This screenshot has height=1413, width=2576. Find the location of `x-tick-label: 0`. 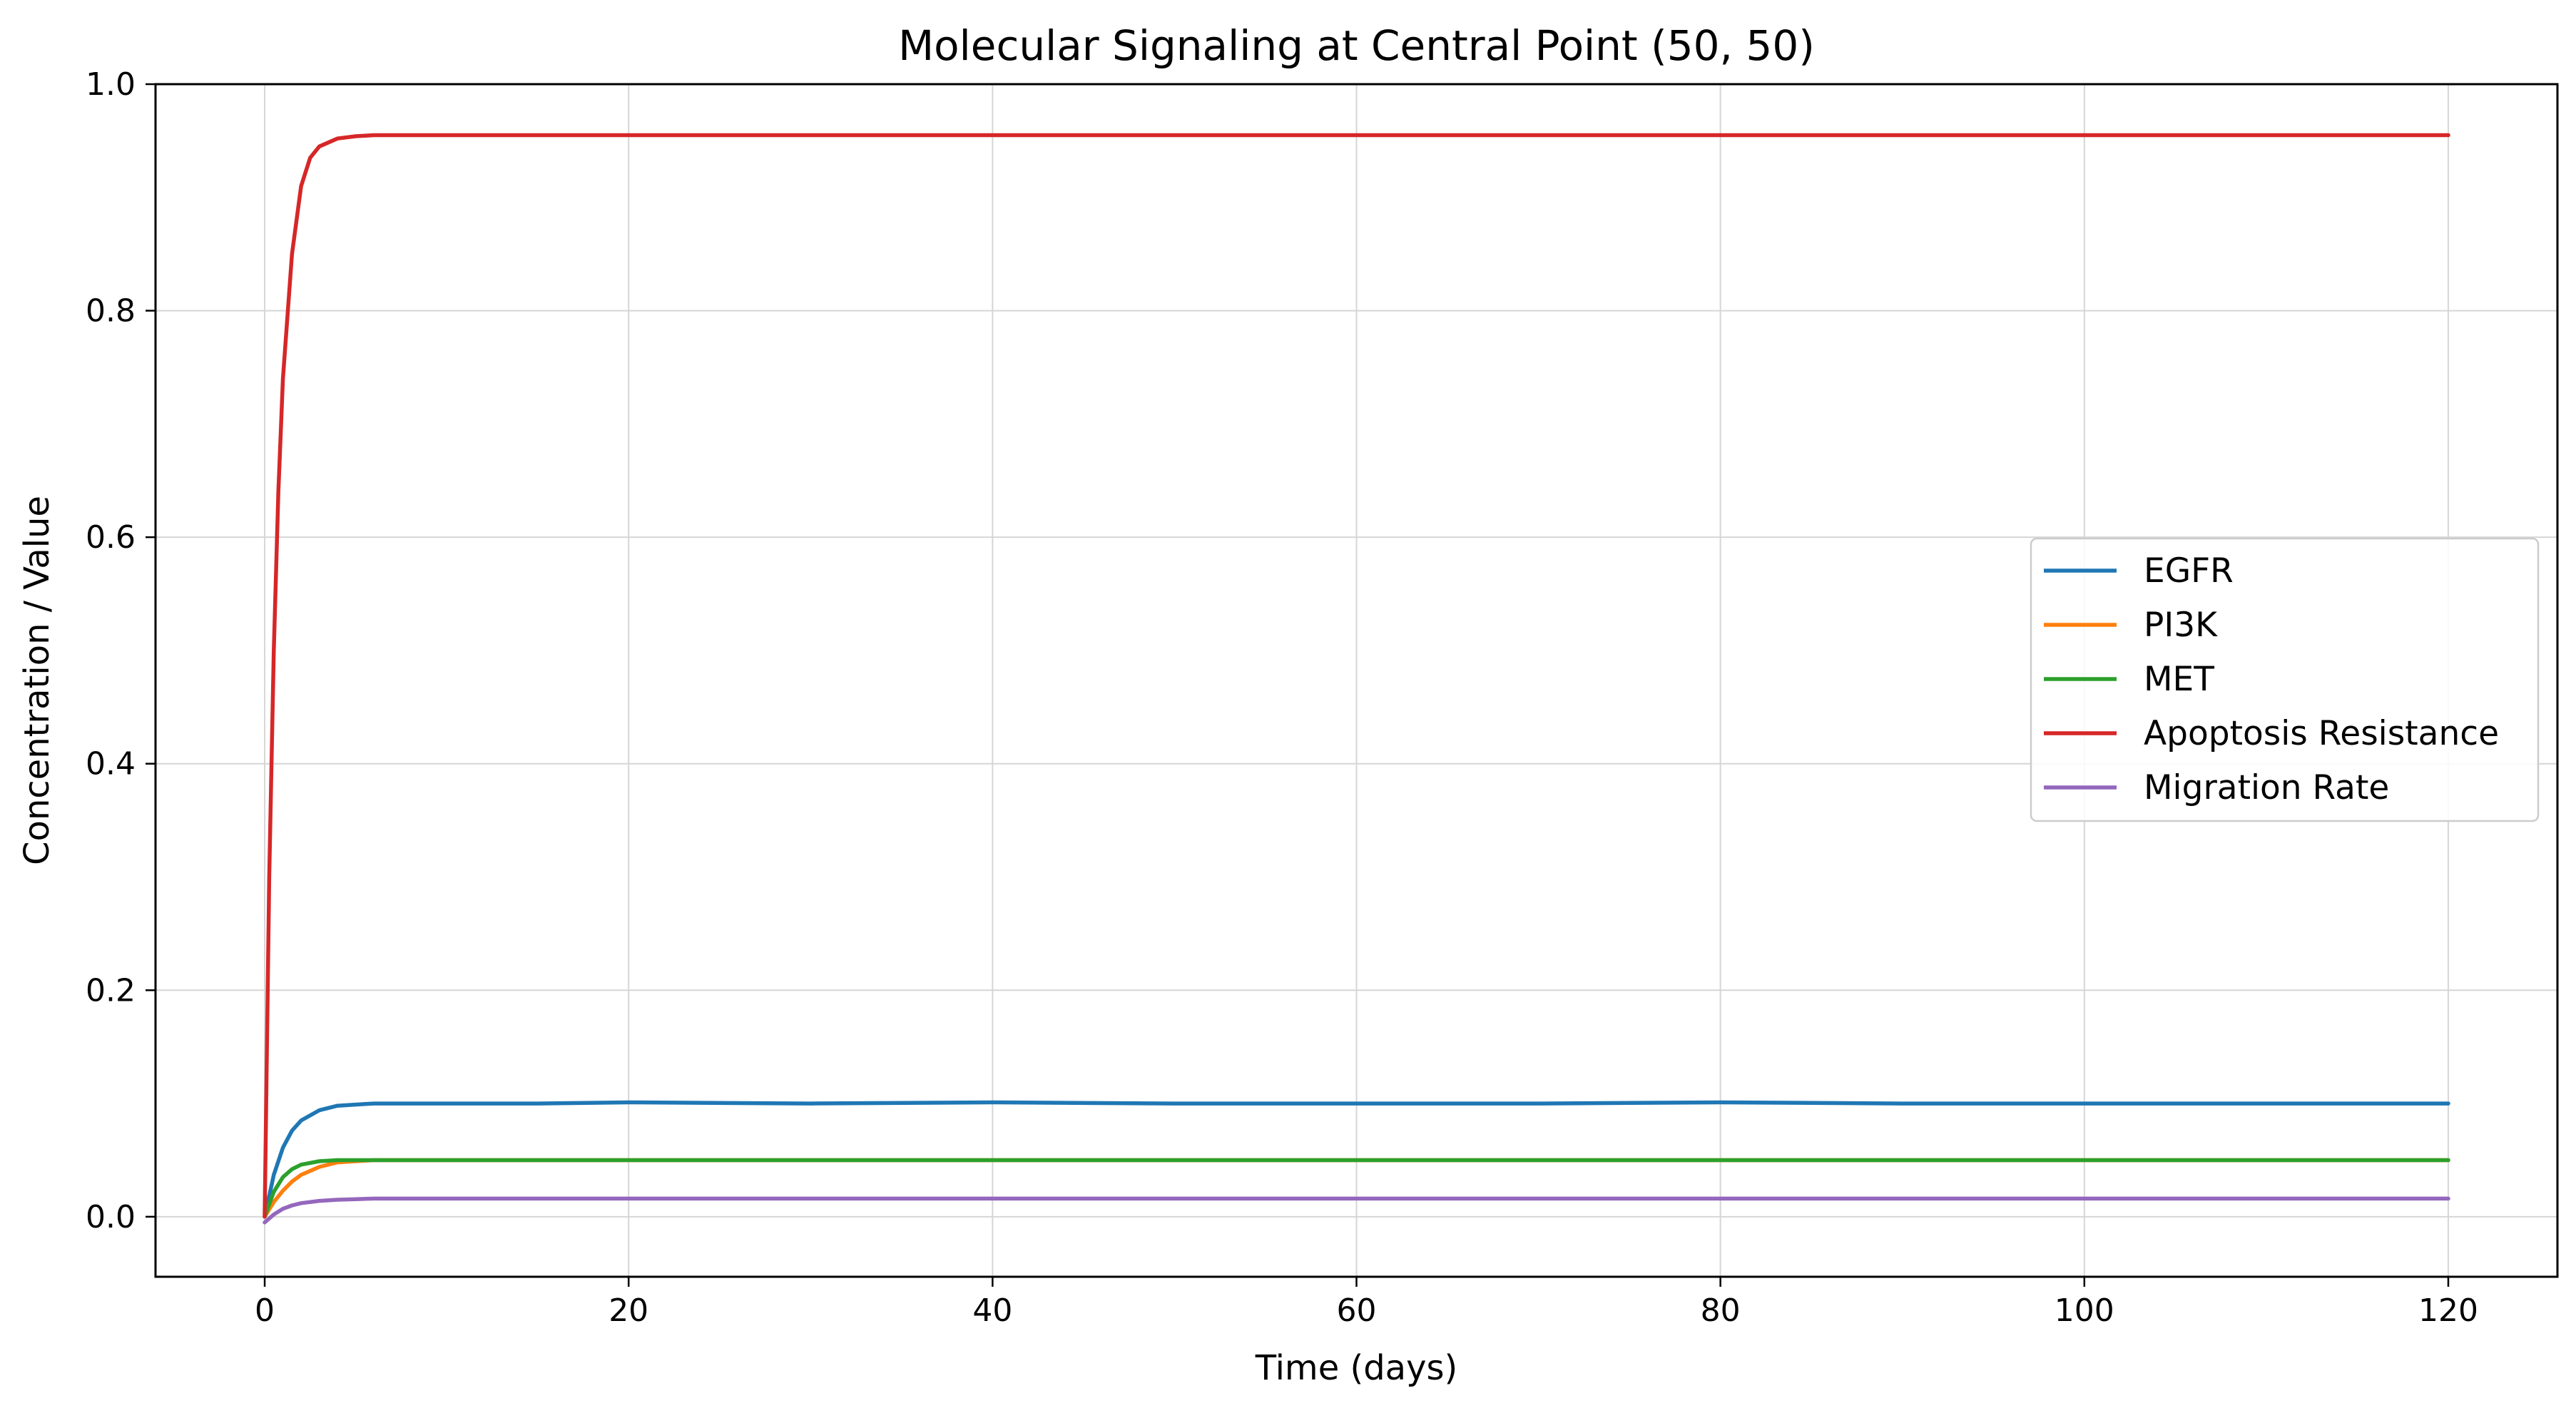

x-tick-label: 0 is located at coordinates (265, 1310).